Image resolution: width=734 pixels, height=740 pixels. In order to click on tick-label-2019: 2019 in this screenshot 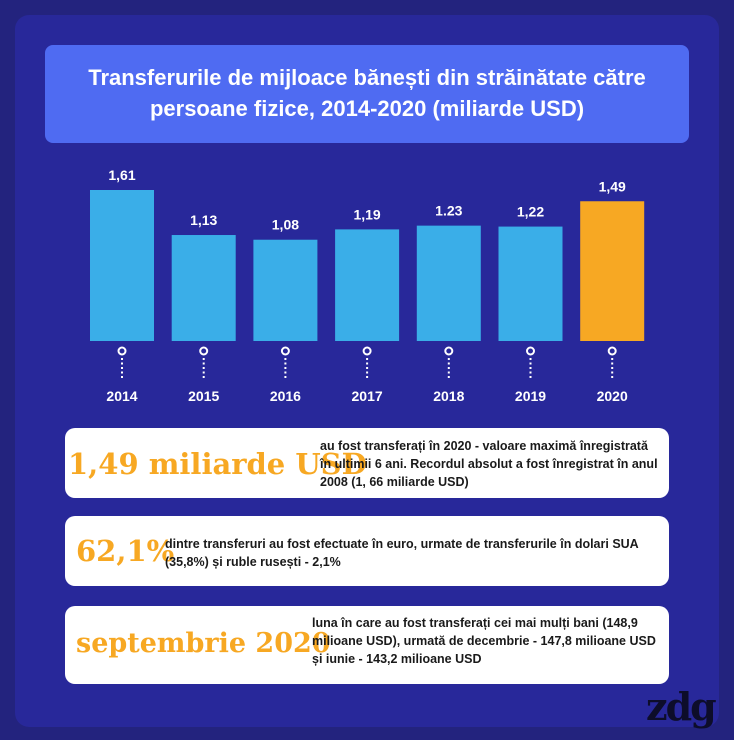, I will do `click(530, 396)`.